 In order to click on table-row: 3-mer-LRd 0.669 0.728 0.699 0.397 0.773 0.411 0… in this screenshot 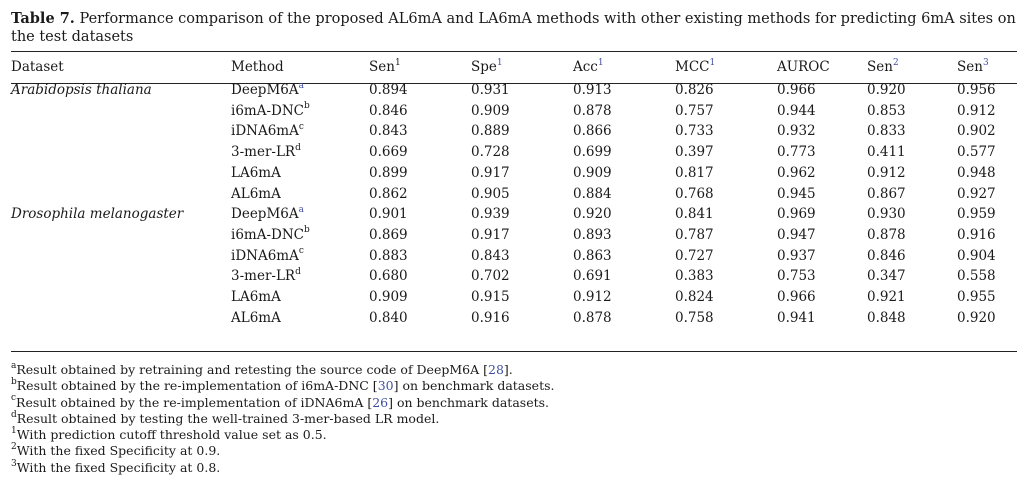, I will do `click(514, 152)`.